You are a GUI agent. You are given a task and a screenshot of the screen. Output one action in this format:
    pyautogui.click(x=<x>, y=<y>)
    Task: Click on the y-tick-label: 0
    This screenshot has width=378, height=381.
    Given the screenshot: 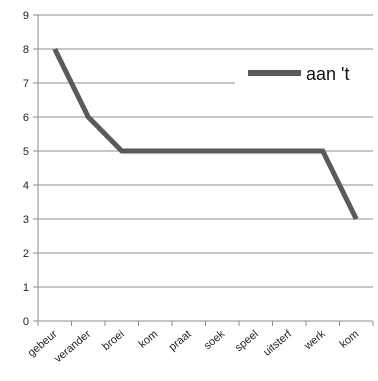 What is the action you would take?
    pyautogui.click(x=26, y=322)
    